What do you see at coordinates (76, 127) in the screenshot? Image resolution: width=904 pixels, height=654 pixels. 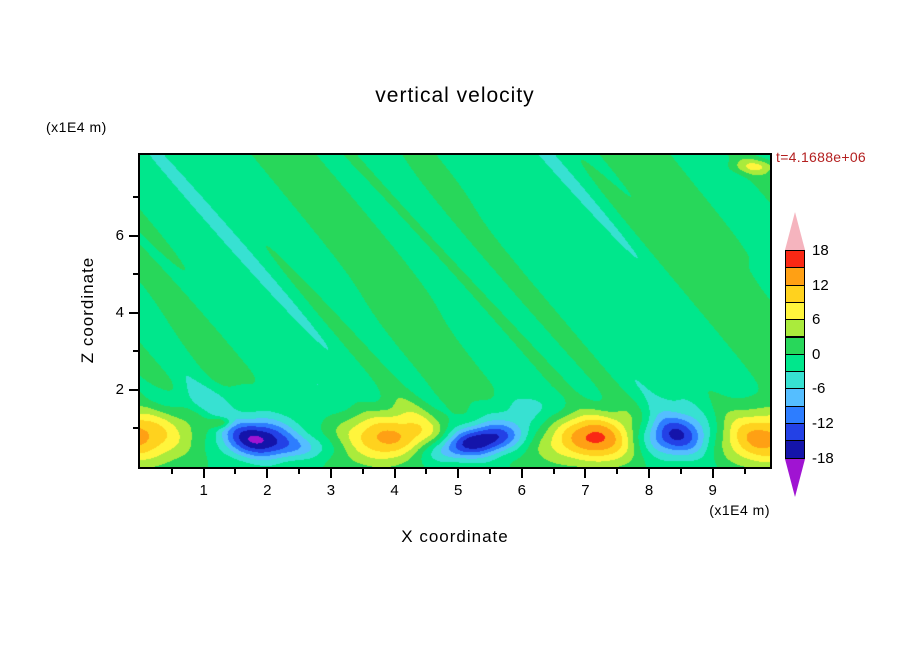 I see `y-axis-unit-label: (x1E4 m)` at bounding box center [76, 127].